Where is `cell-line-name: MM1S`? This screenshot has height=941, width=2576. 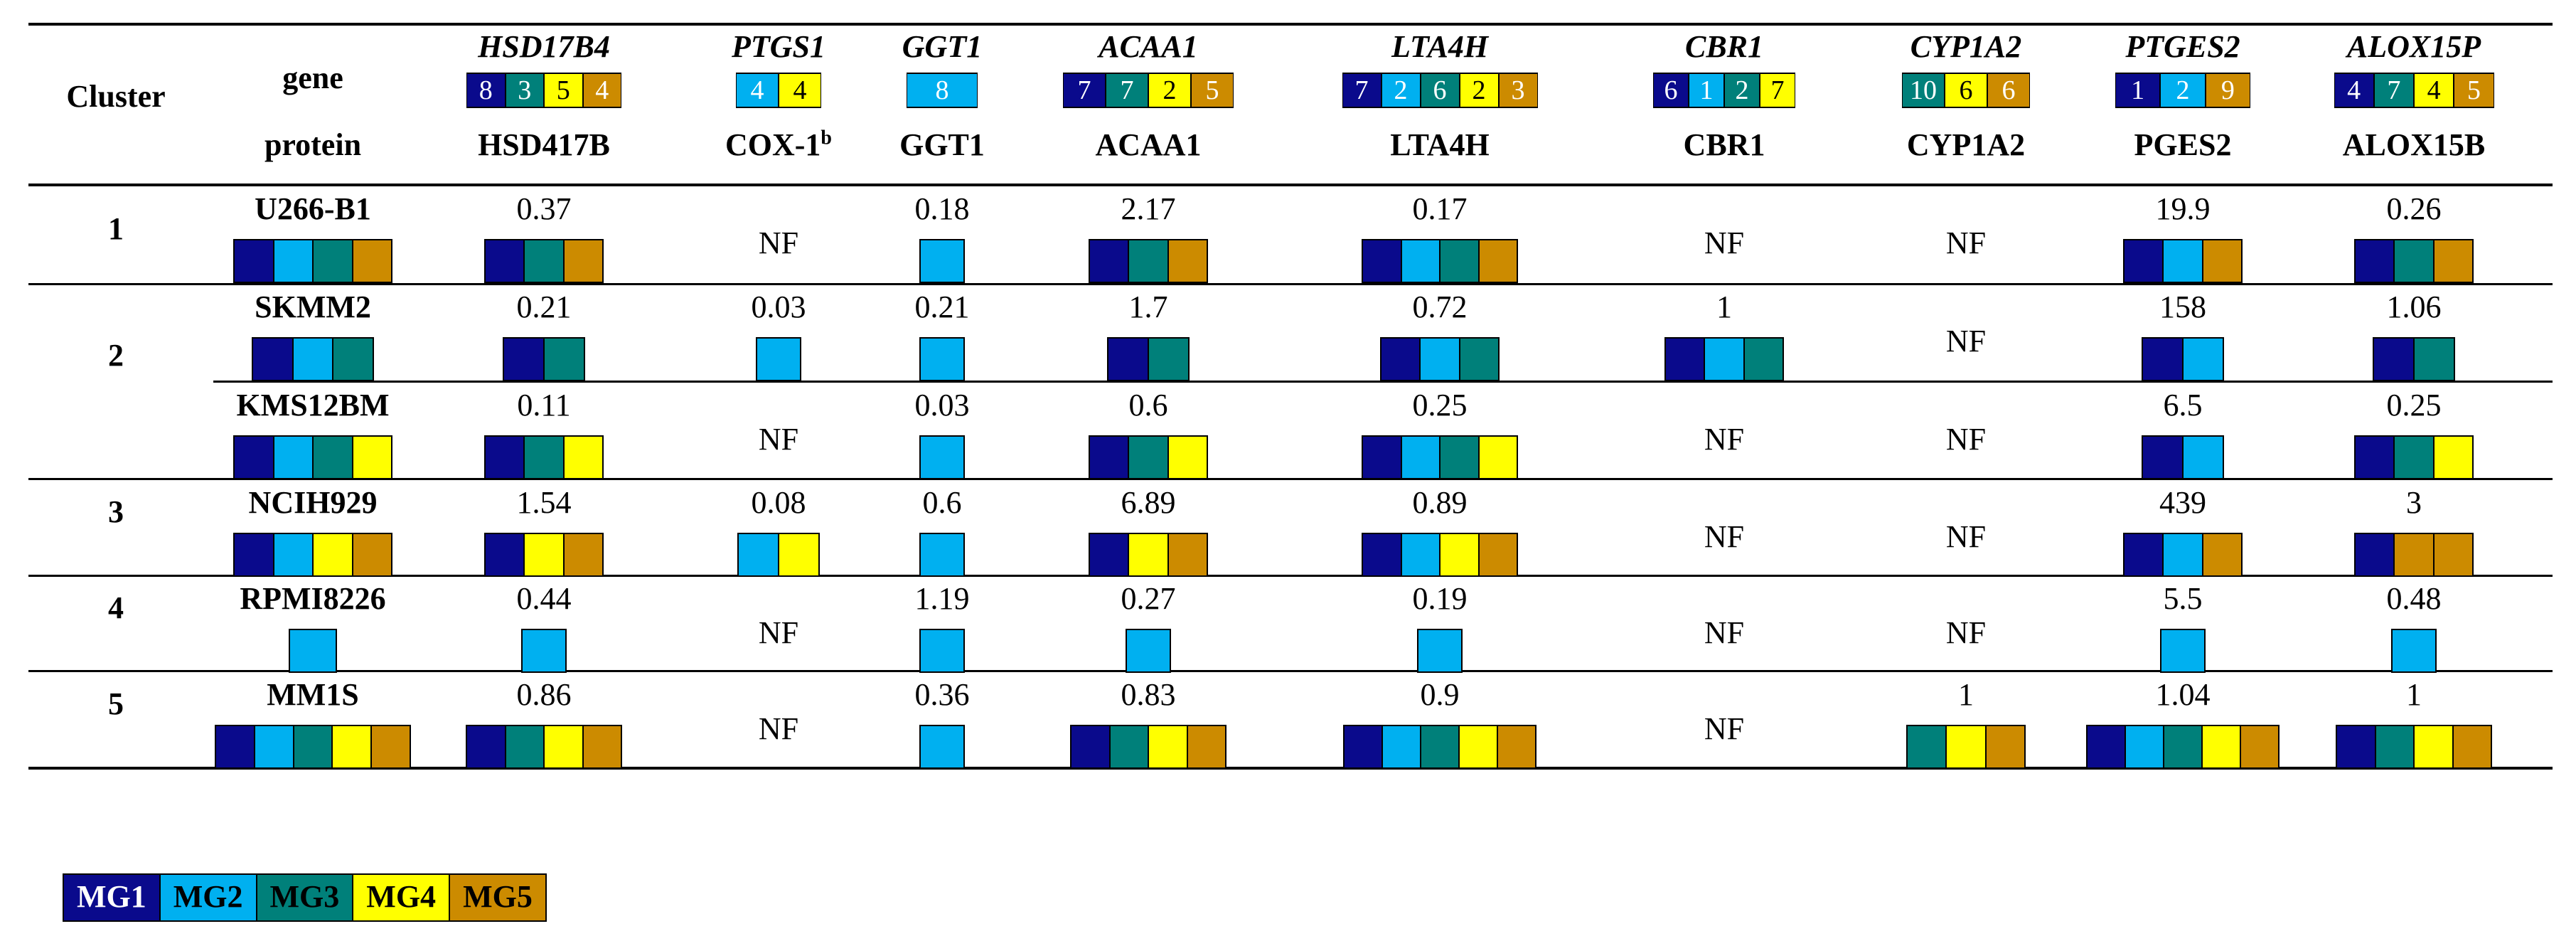
cell-line-name: MM1S is located at coordinates (313, 694).